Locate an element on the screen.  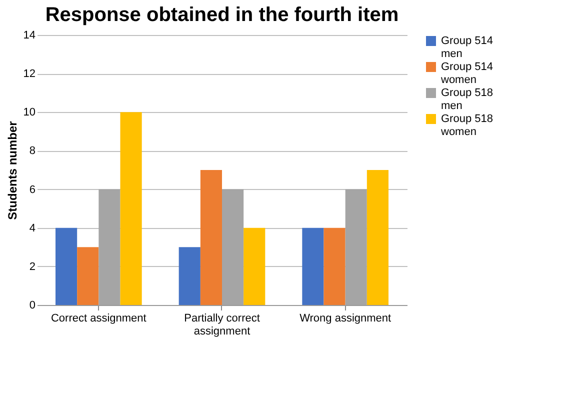
legend-label: Group 514 men is located at coordinates (467, 47).